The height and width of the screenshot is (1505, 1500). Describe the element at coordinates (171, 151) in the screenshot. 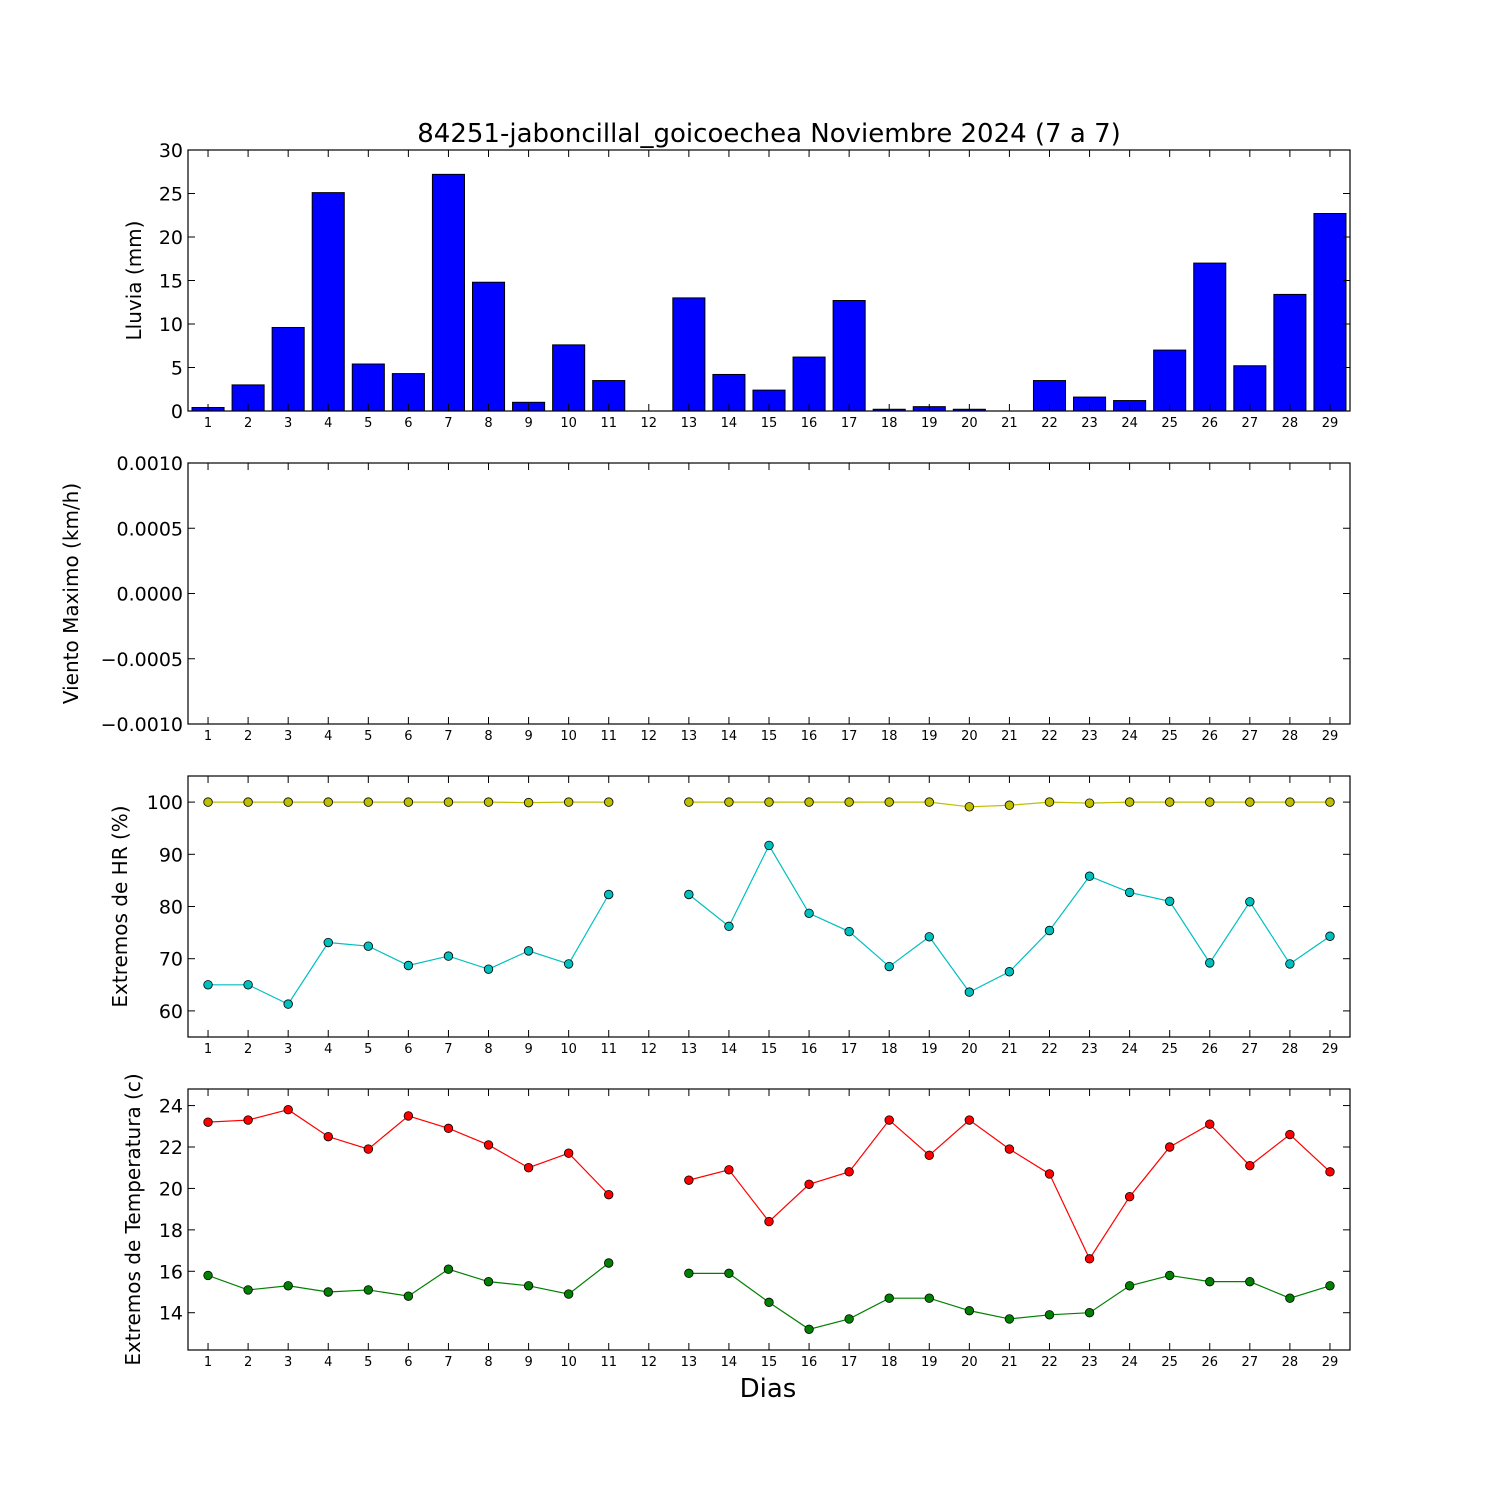

I see `y-tick-label: 30` at that location.